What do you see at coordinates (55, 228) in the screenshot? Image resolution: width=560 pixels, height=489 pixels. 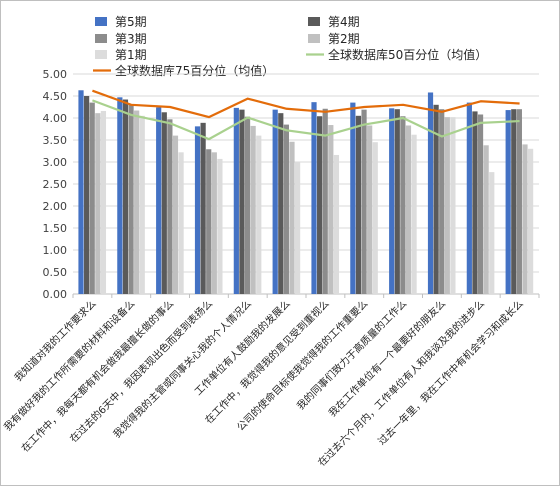 I see `y-tick-label: 1.50` at bounding box center [55, 228].